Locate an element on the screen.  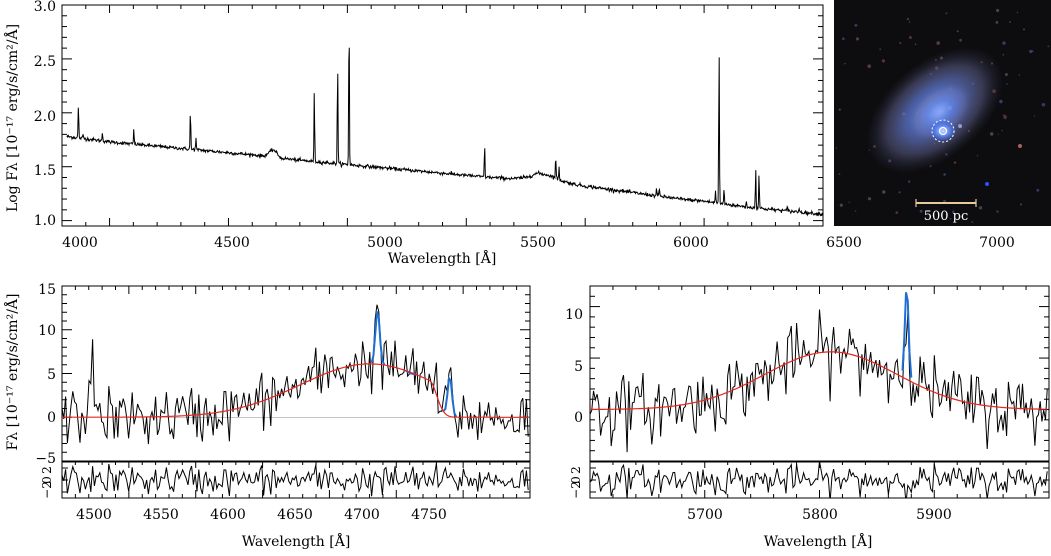
br-x-tick-label: 5900 is located at coordinates (934, 515).